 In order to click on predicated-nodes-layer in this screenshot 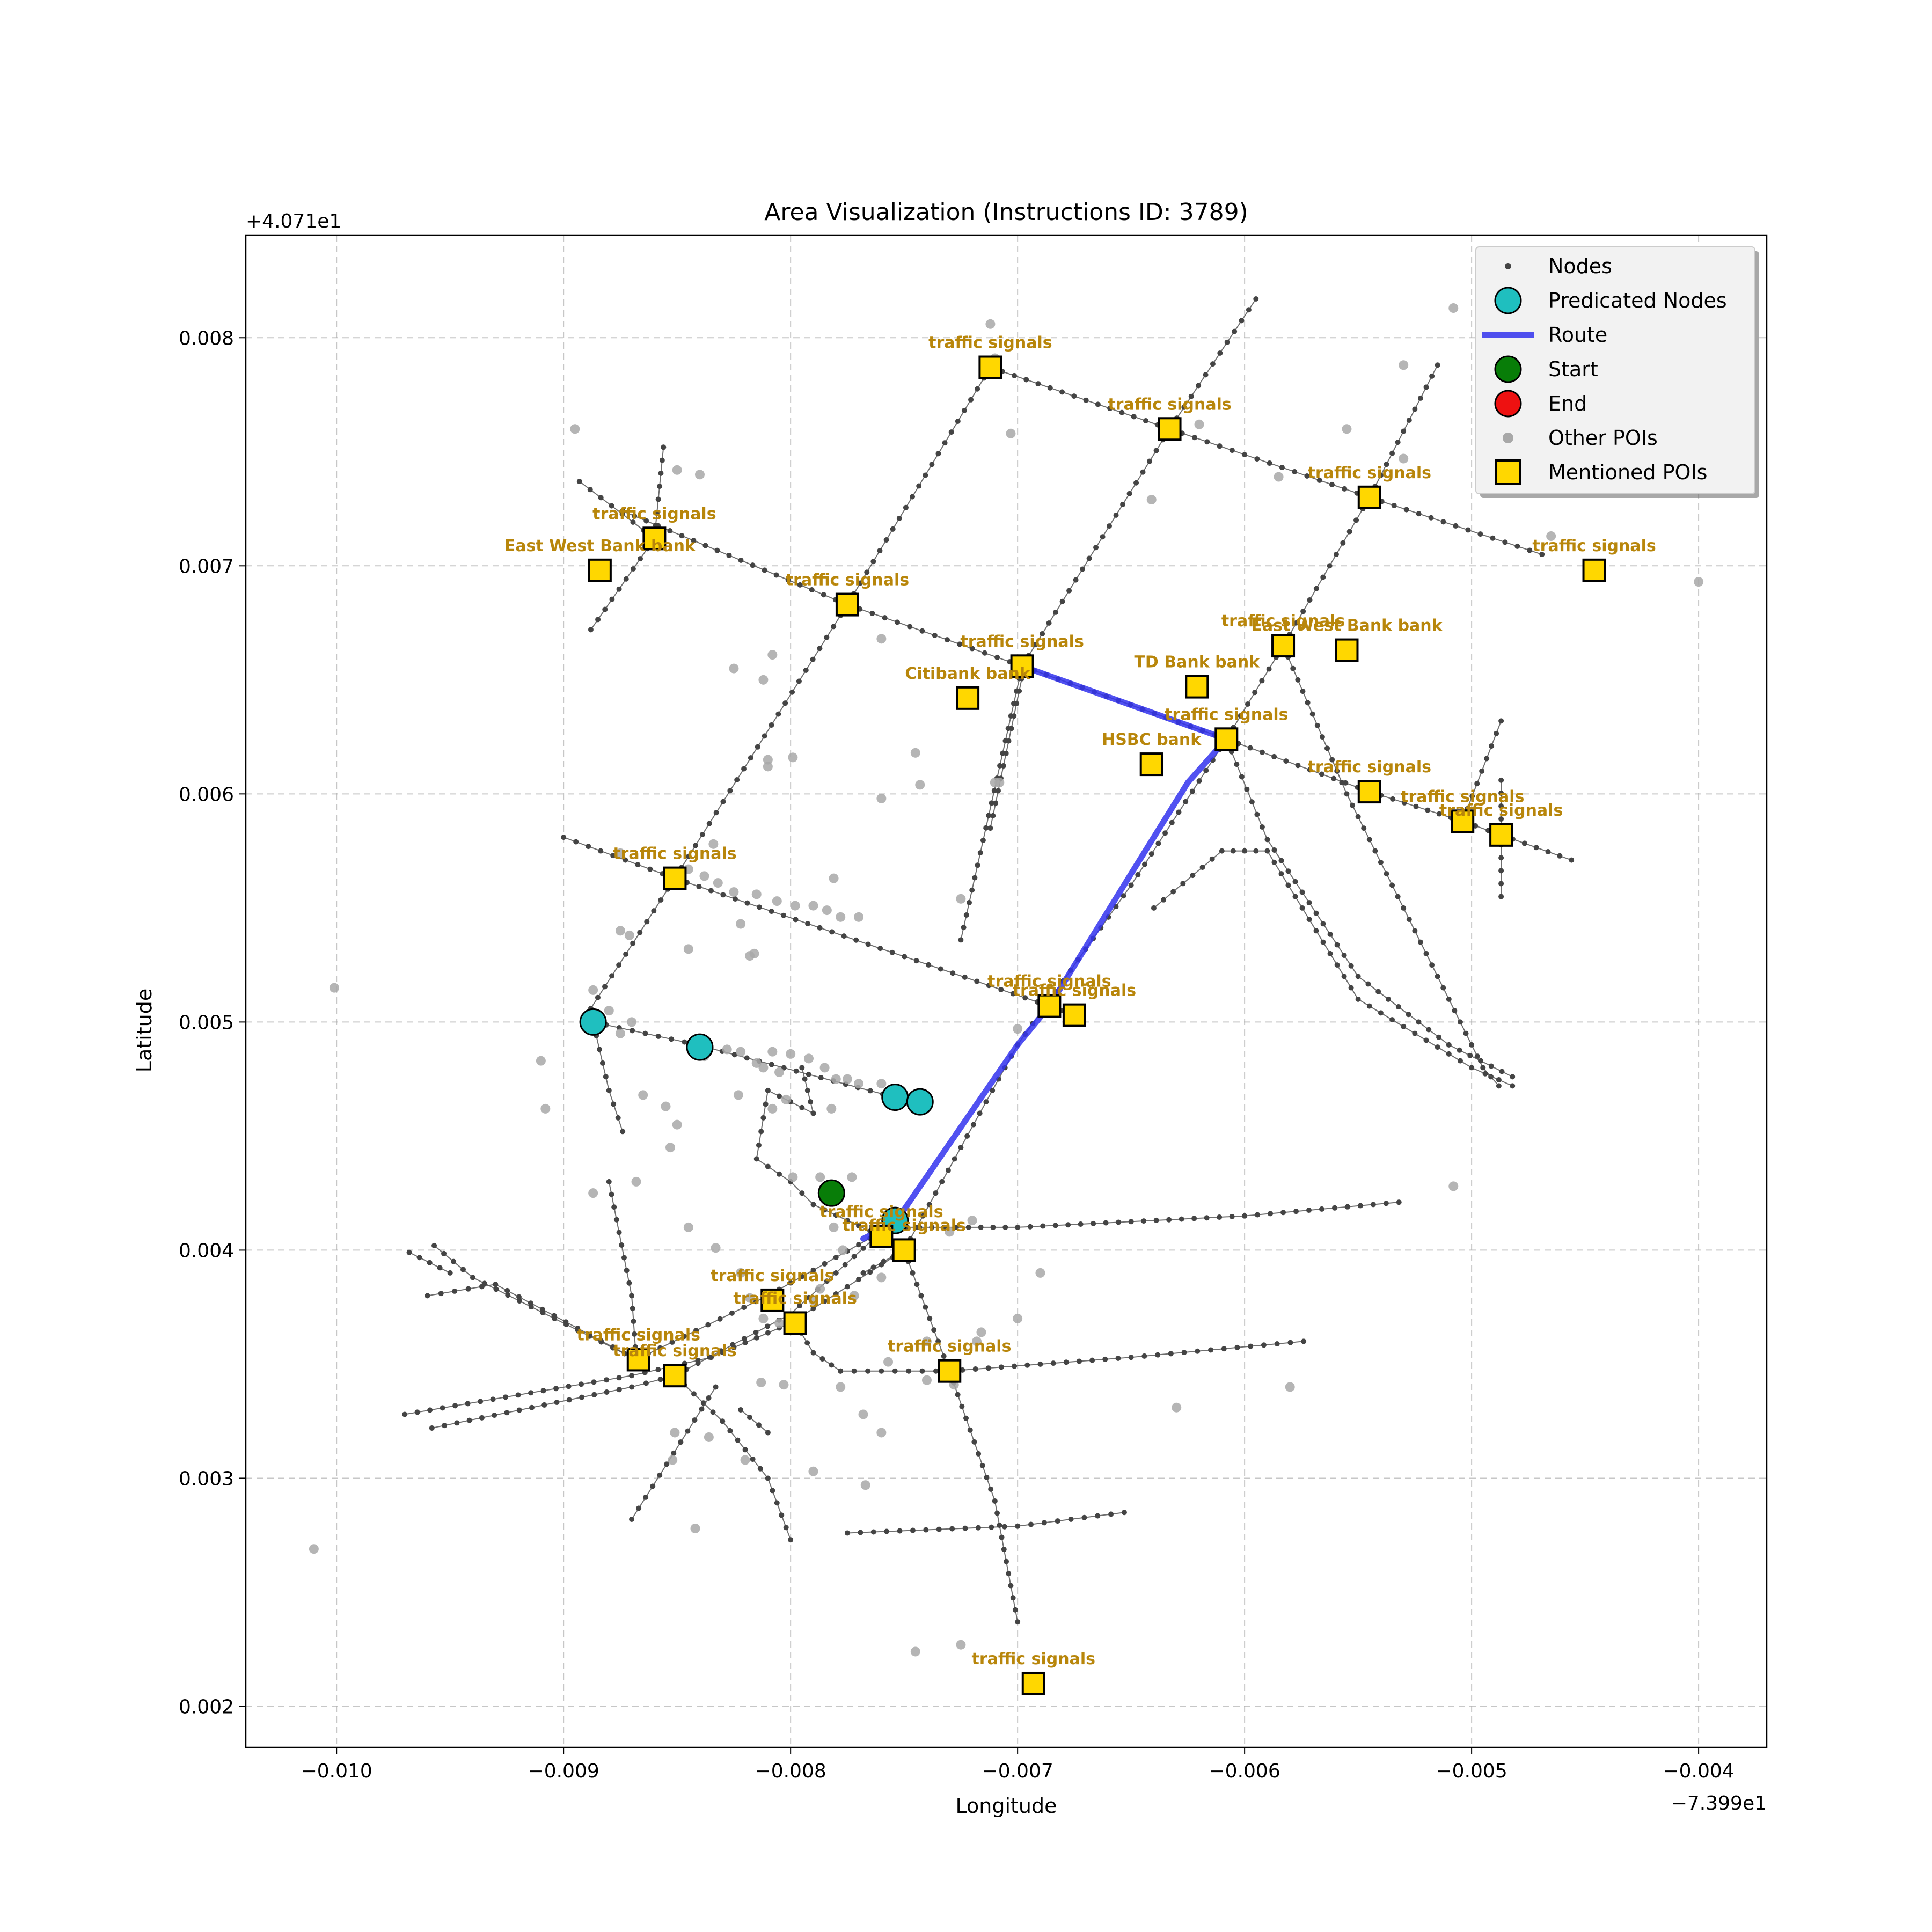, I will do `click(756, 1121)`.